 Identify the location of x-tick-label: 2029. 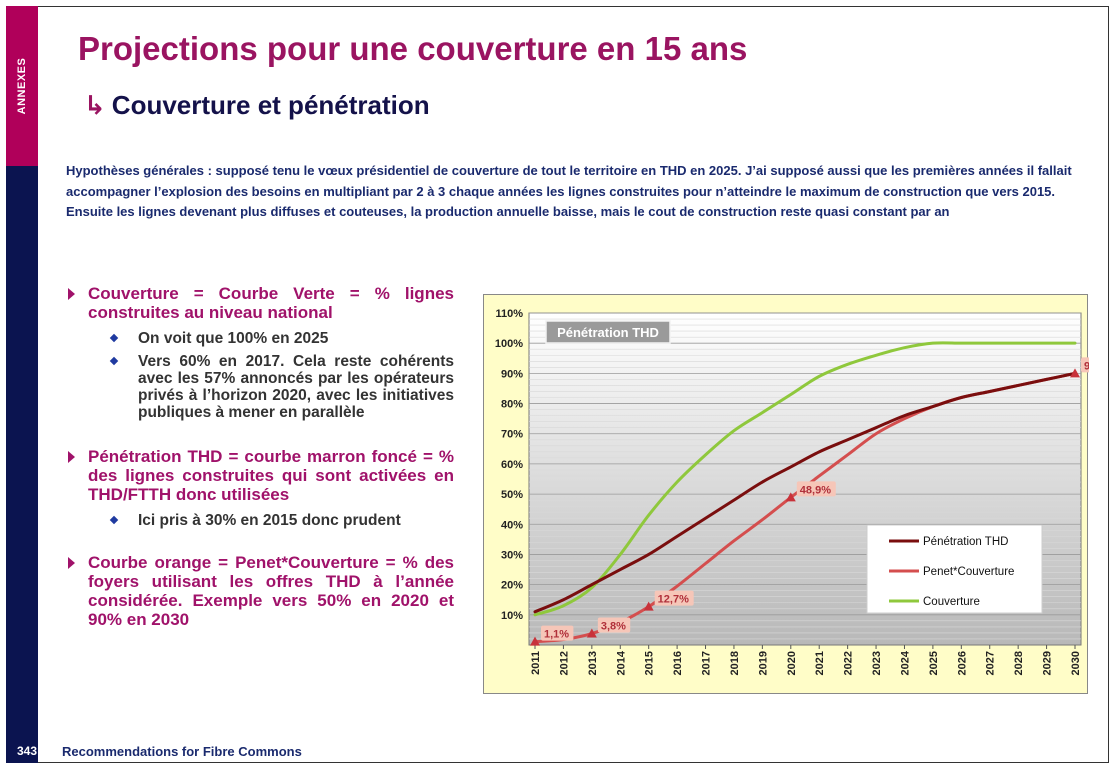
(1048, 663).